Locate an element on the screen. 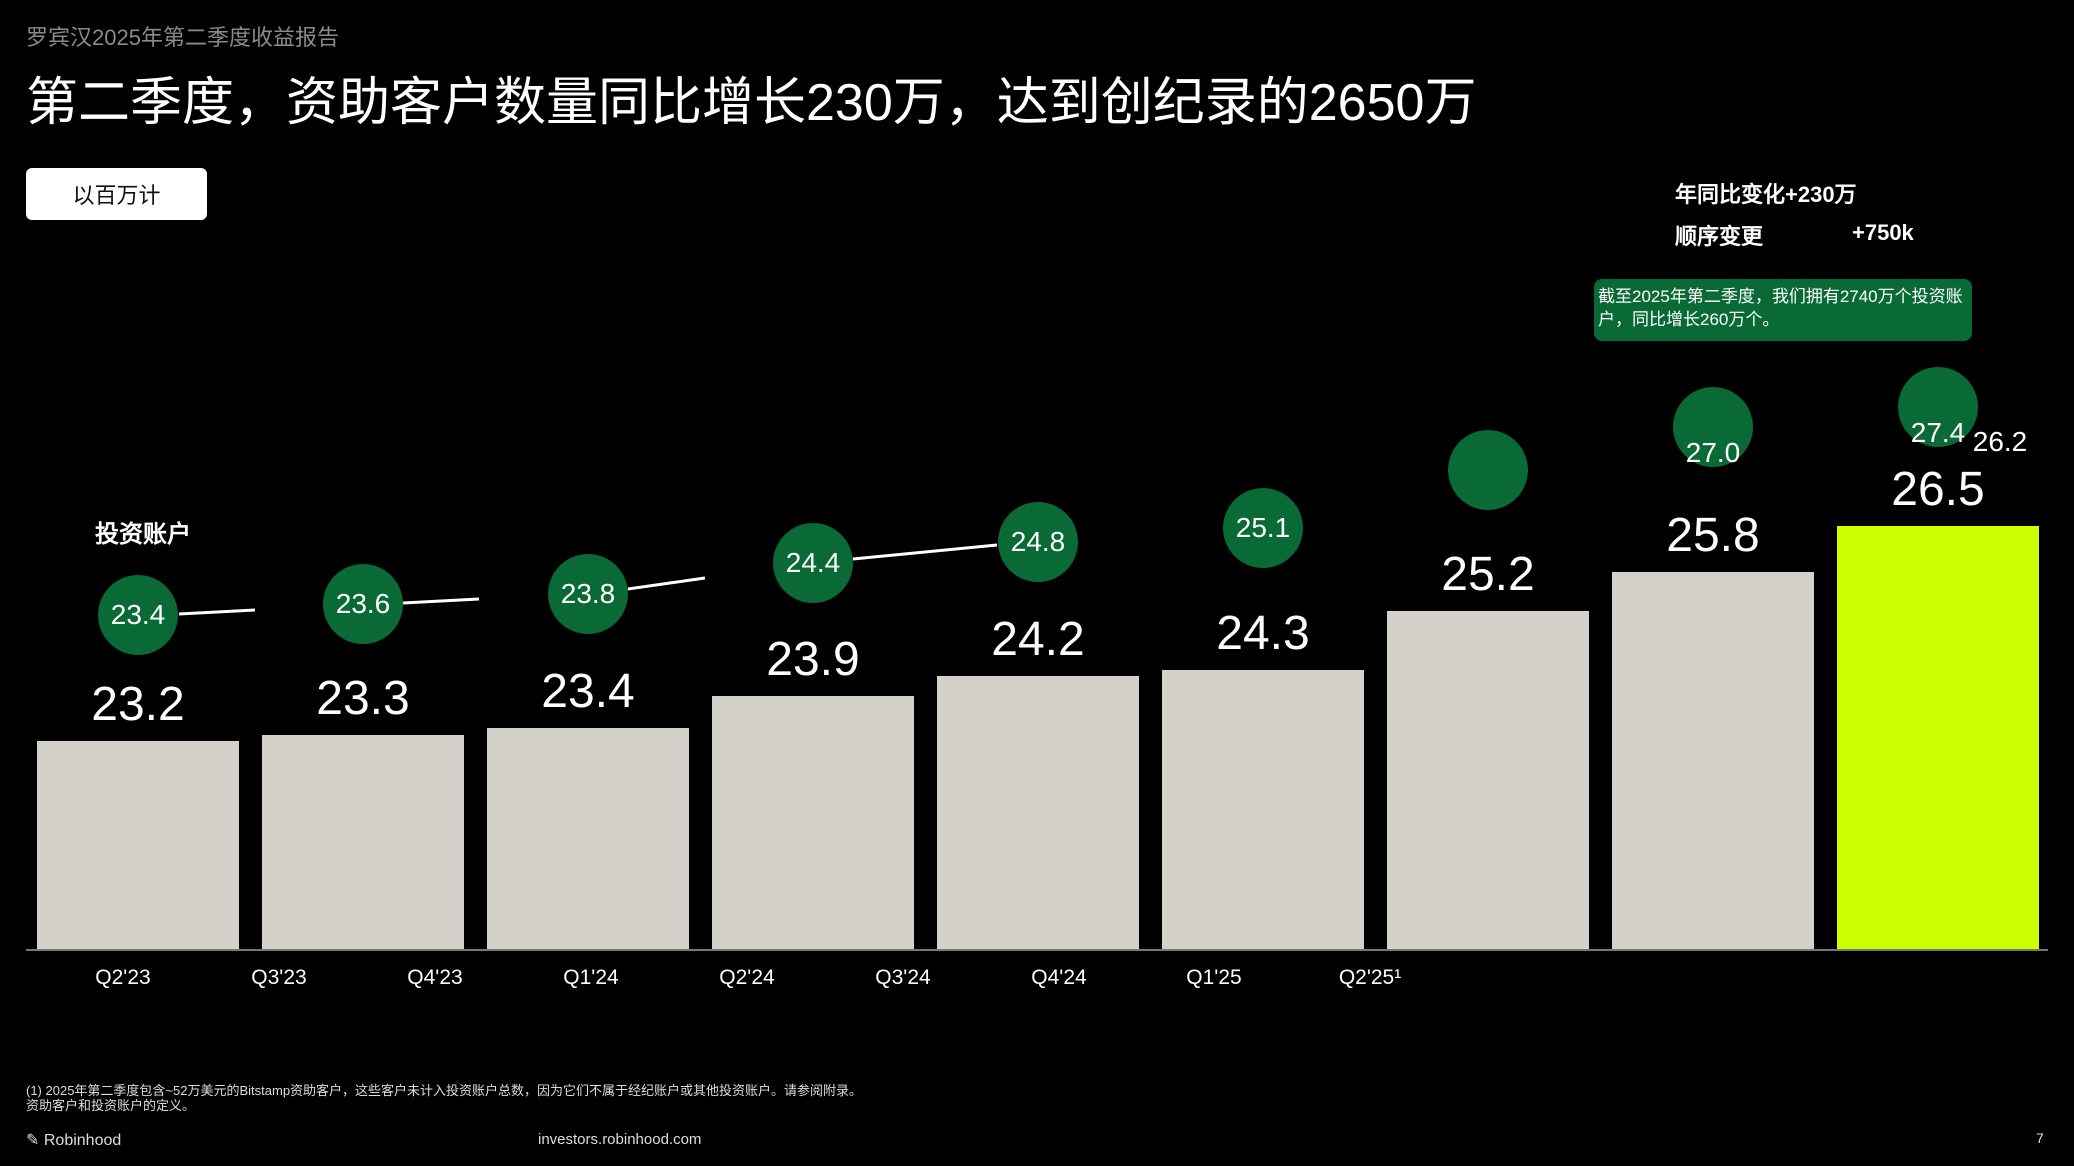 This screenshot has width=2074, height=1166. bar-value-label: 23.9 is located at coordinates (813, 659).